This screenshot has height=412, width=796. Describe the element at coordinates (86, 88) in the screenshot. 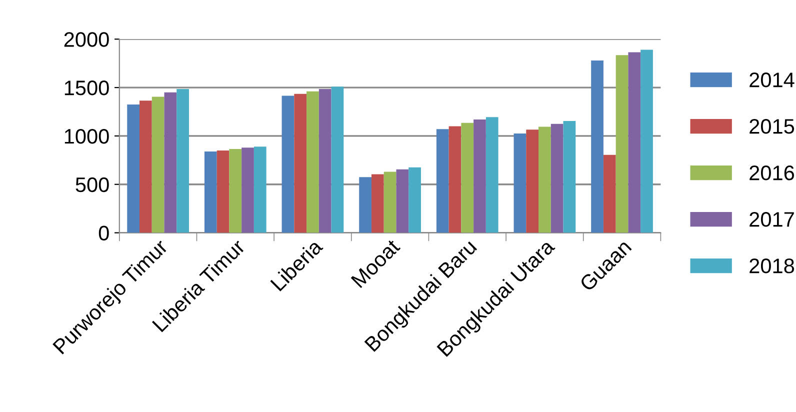

I see `y-tick-label: 1500` at that location.